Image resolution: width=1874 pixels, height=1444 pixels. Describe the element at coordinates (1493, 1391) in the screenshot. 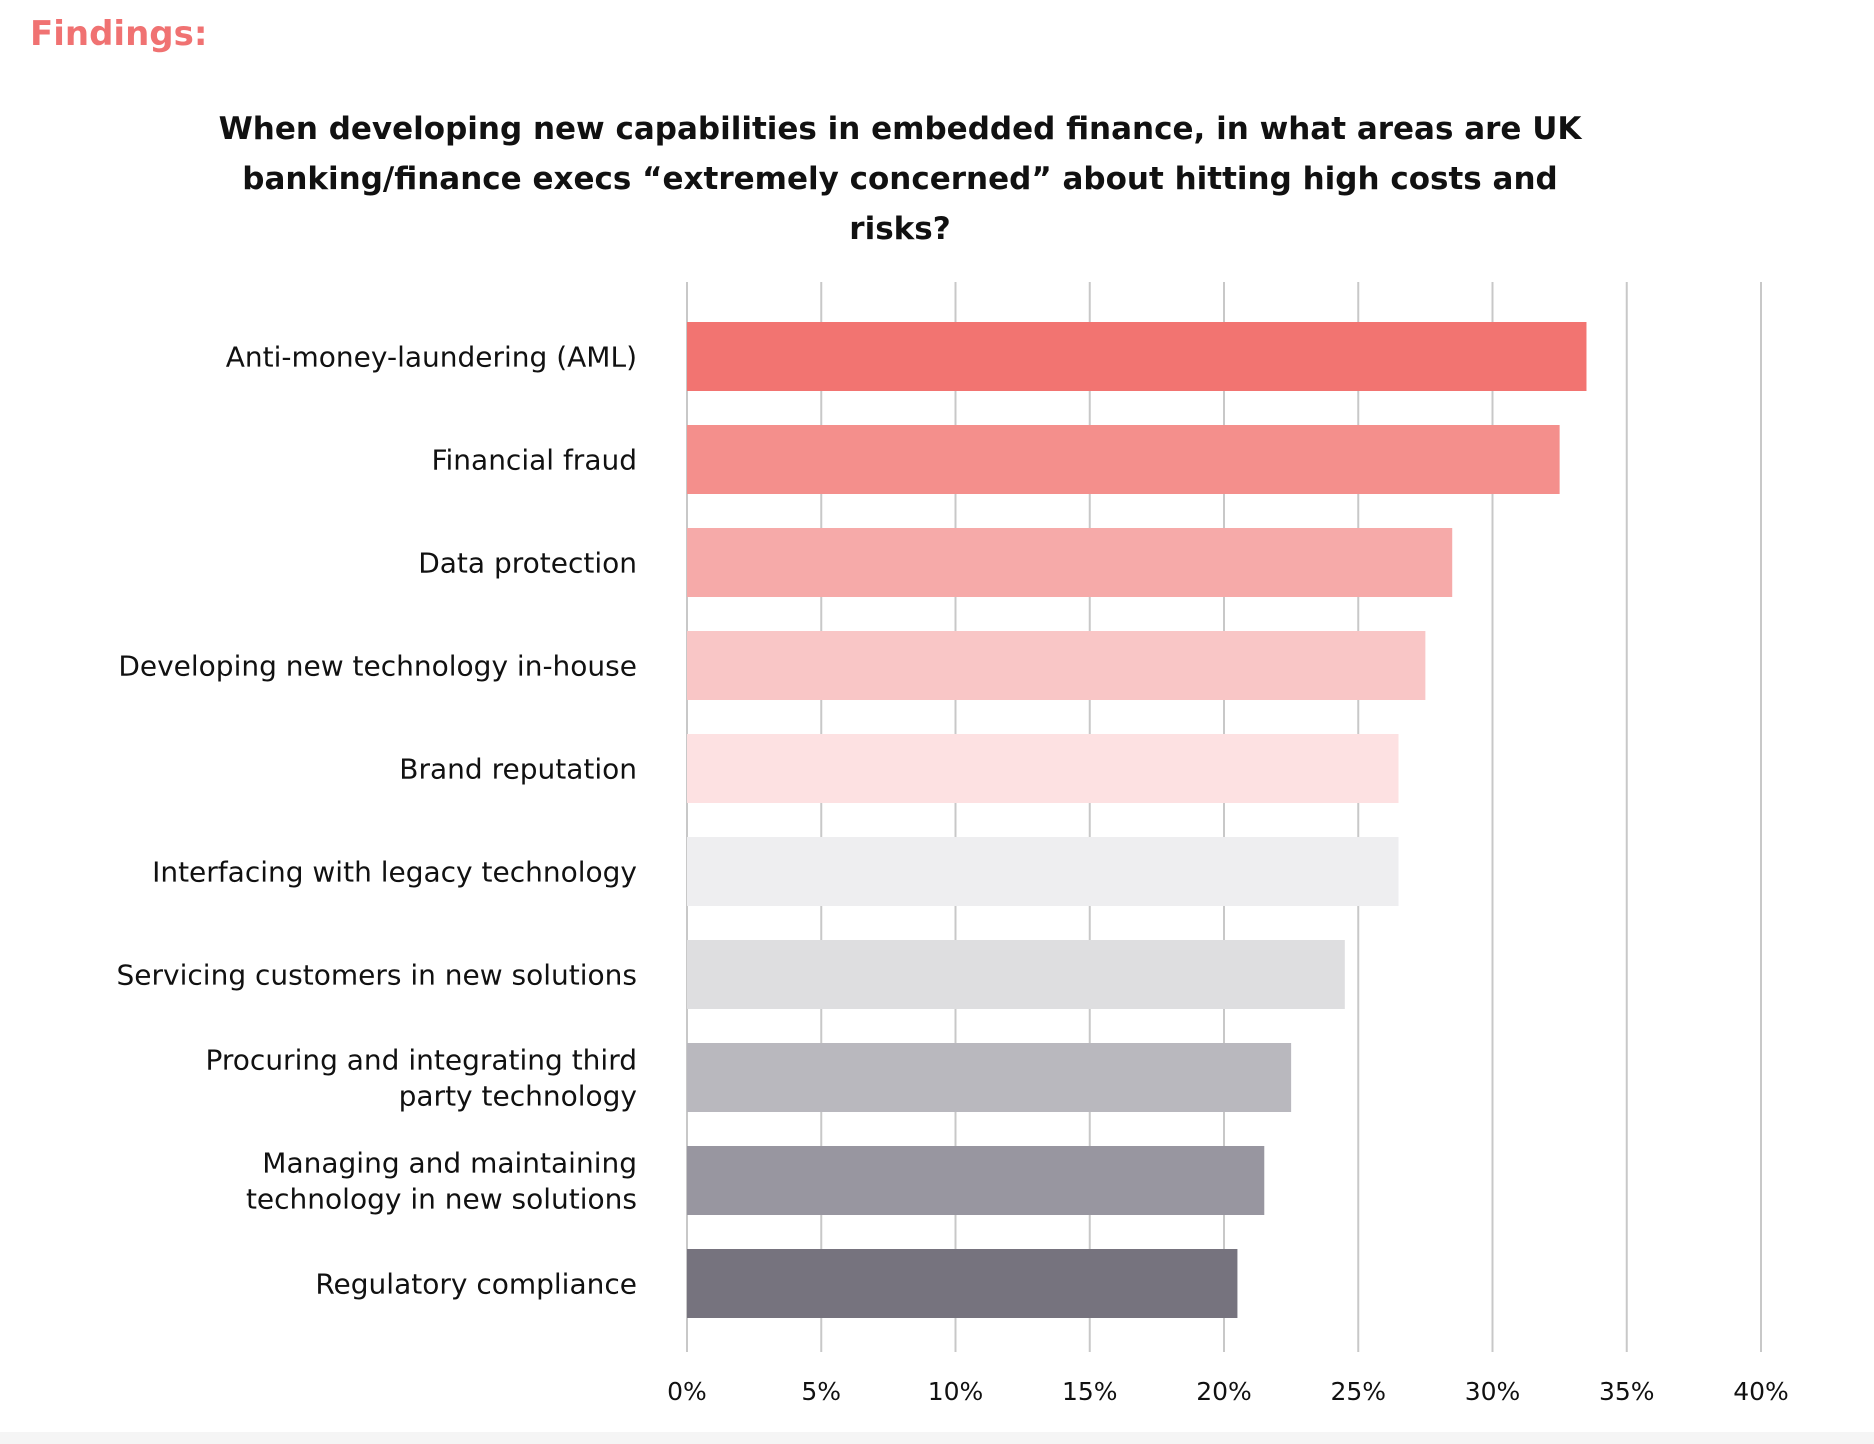

I see `x-tick-label-30: 30%` at that location.